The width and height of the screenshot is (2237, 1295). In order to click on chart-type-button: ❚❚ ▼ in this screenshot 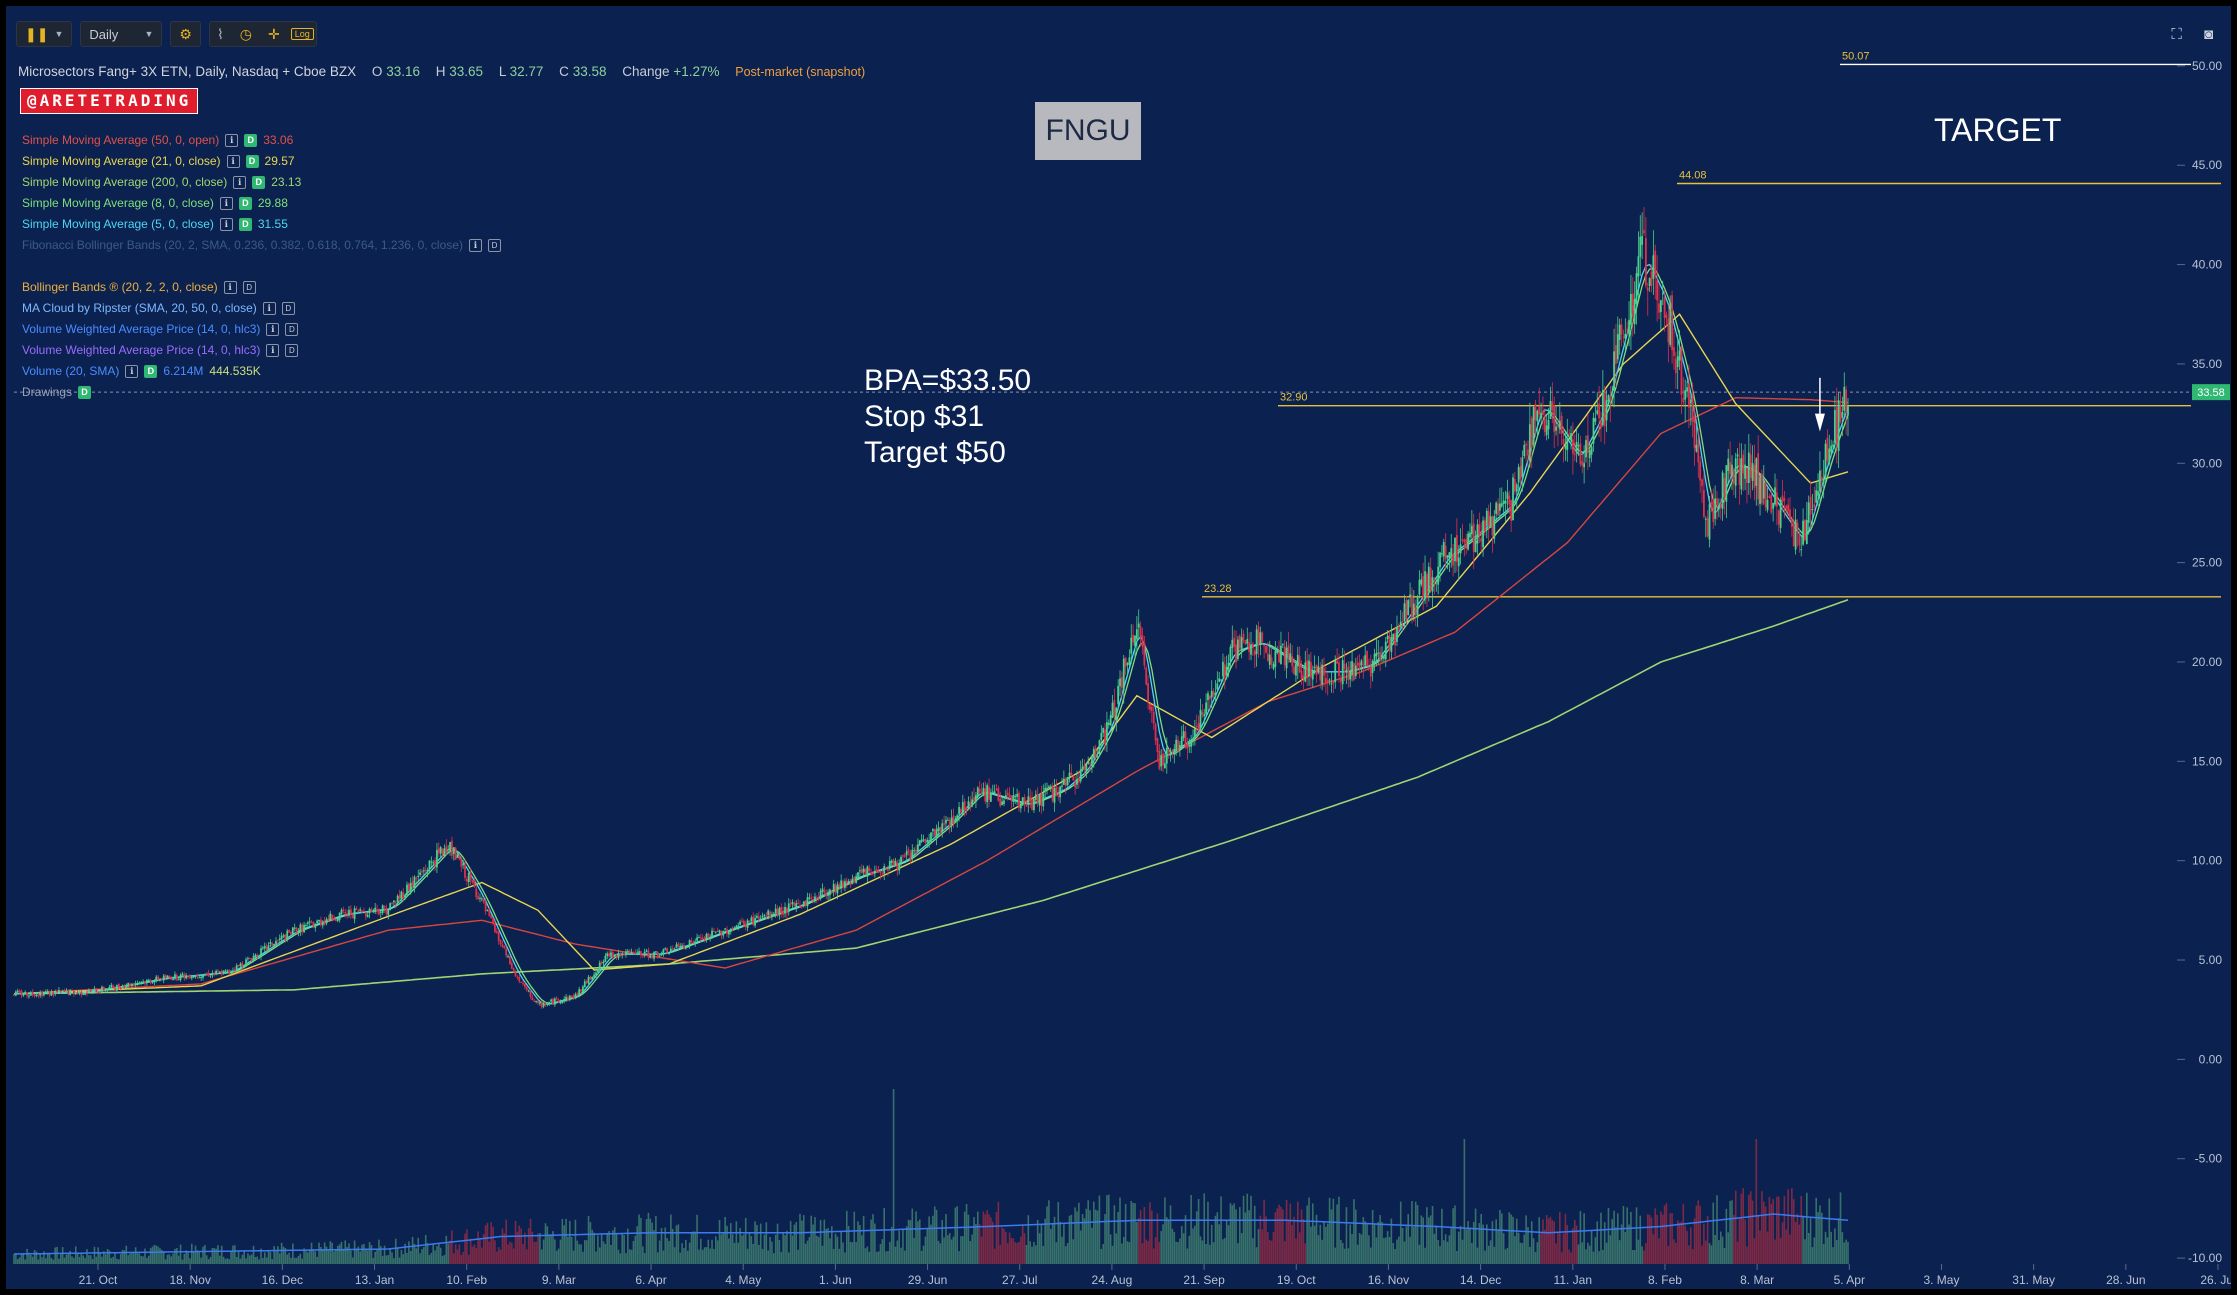, I will do `click(44, 34)`.